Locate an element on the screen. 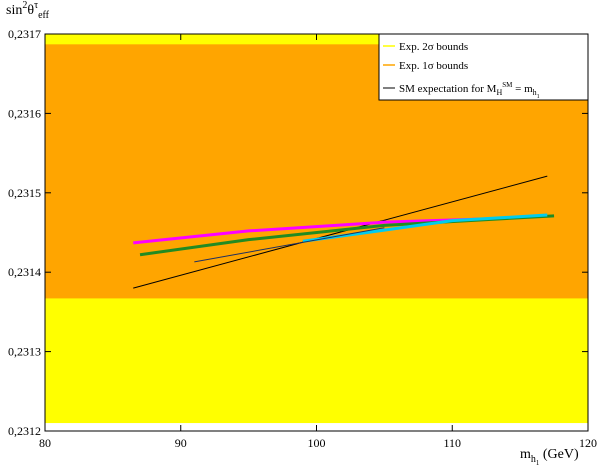 Image resolution: width=599 pixels, height=476 pixels. legend-label: SM expectation for MHSM = mh1 is located at coordinates (469, 90).